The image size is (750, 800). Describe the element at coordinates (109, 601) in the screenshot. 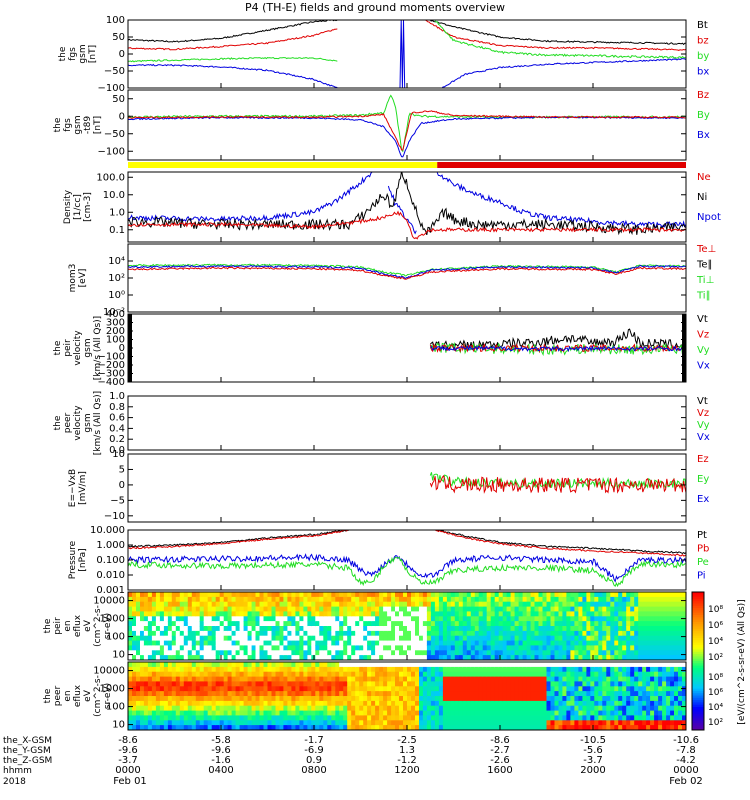

I see `ytick-label: 10000` at that location.